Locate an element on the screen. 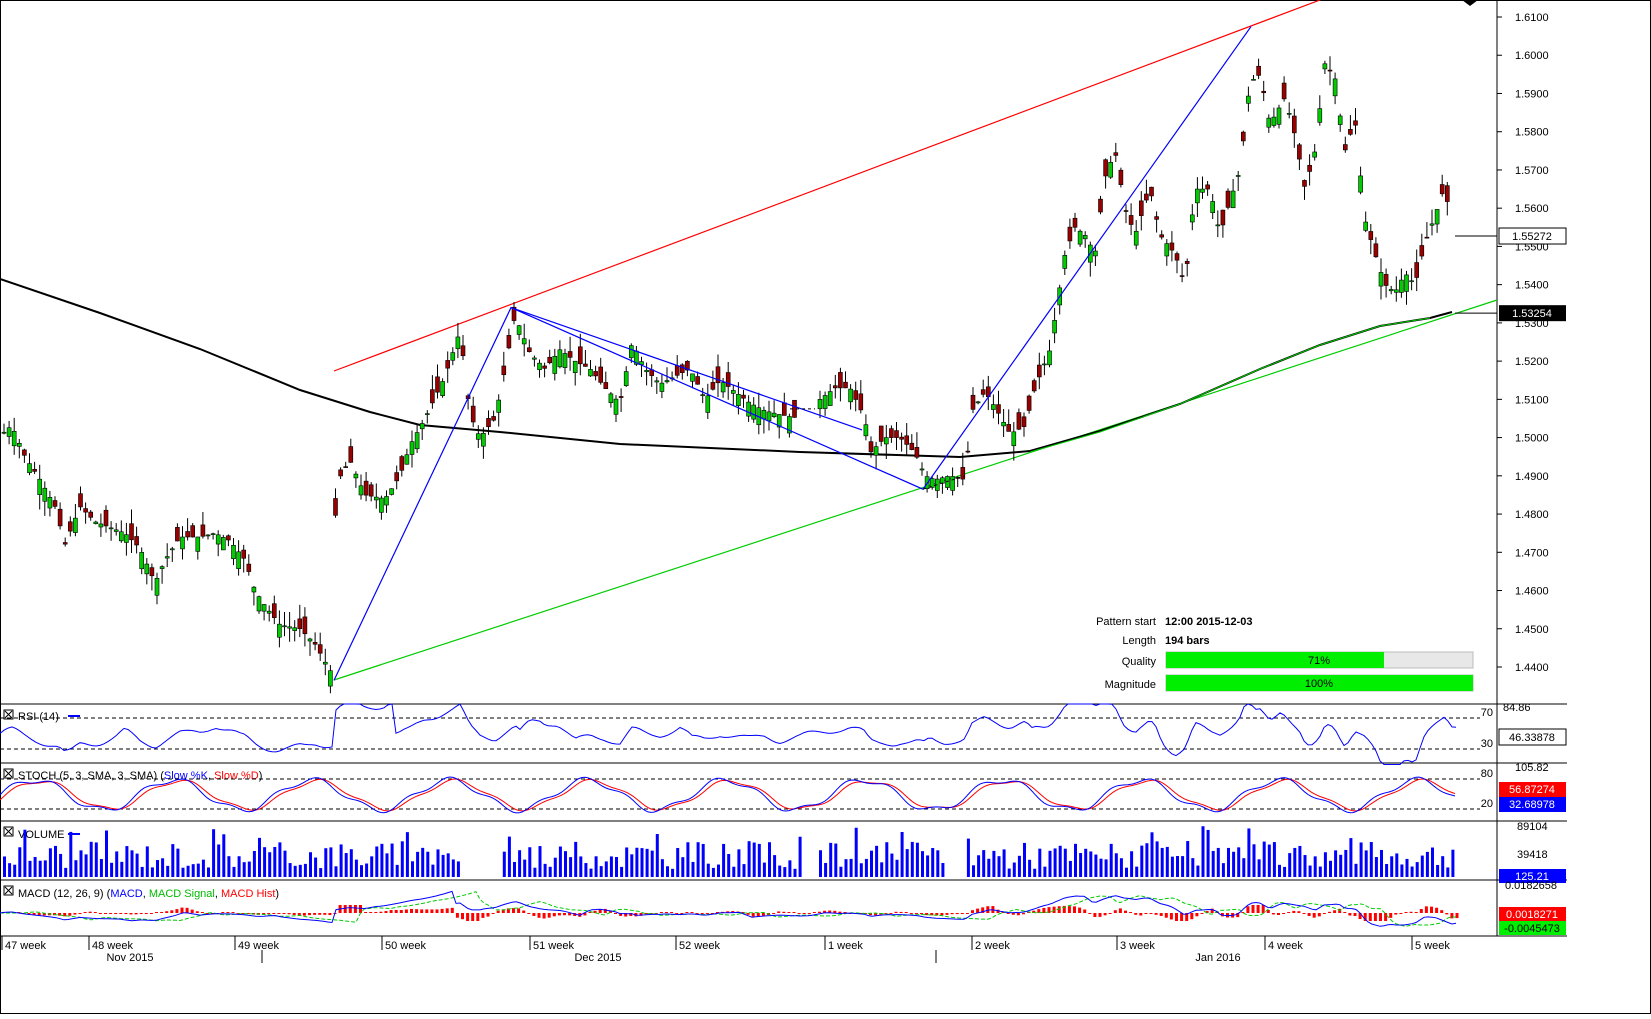  chevron-down-icon is located at coordinates (1470, 3).